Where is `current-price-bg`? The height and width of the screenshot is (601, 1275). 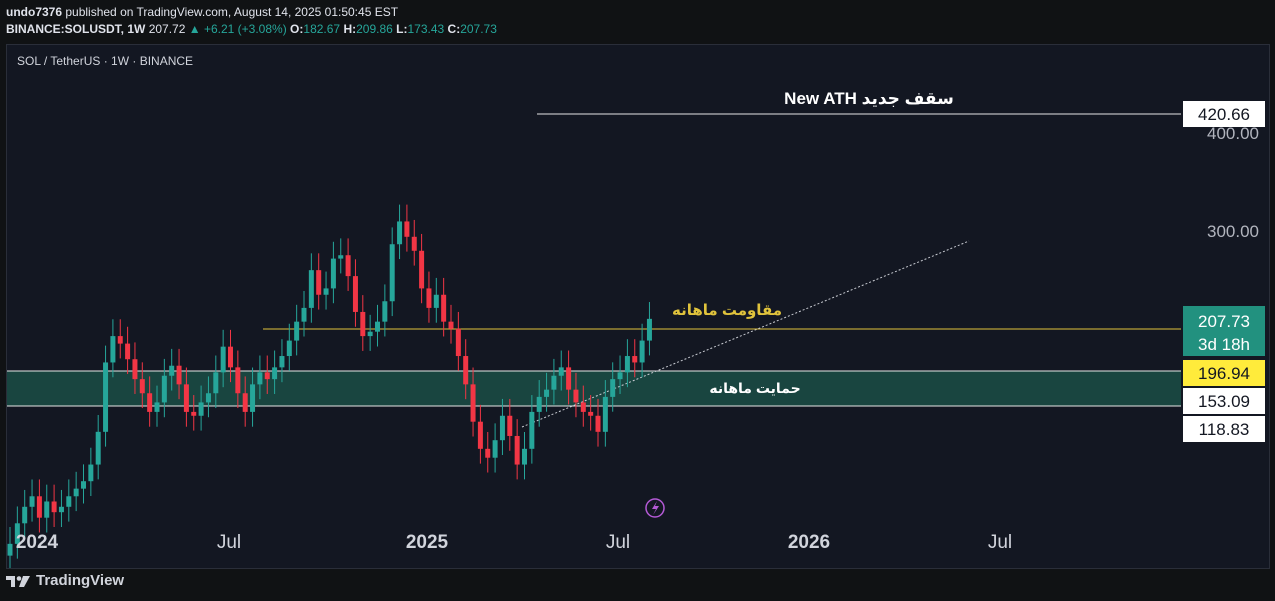
current-price-bg is located at coordinates (1224, 331).